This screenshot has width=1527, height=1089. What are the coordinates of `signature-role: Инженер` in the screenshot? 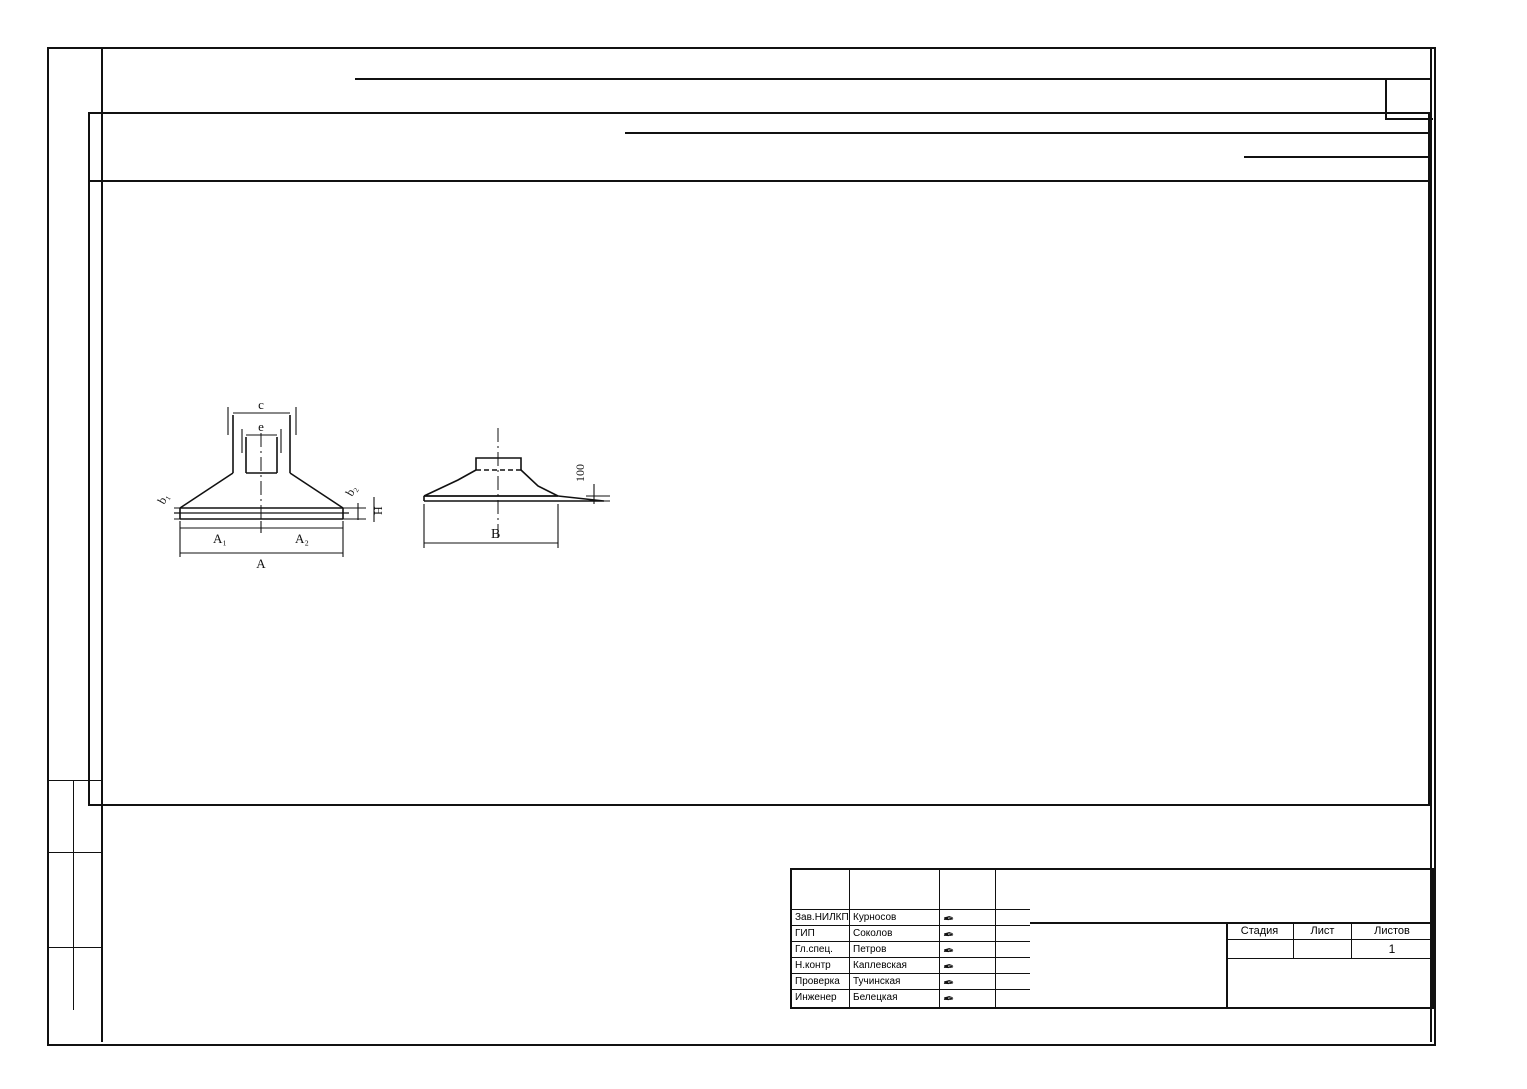 It's located at (816, 997).